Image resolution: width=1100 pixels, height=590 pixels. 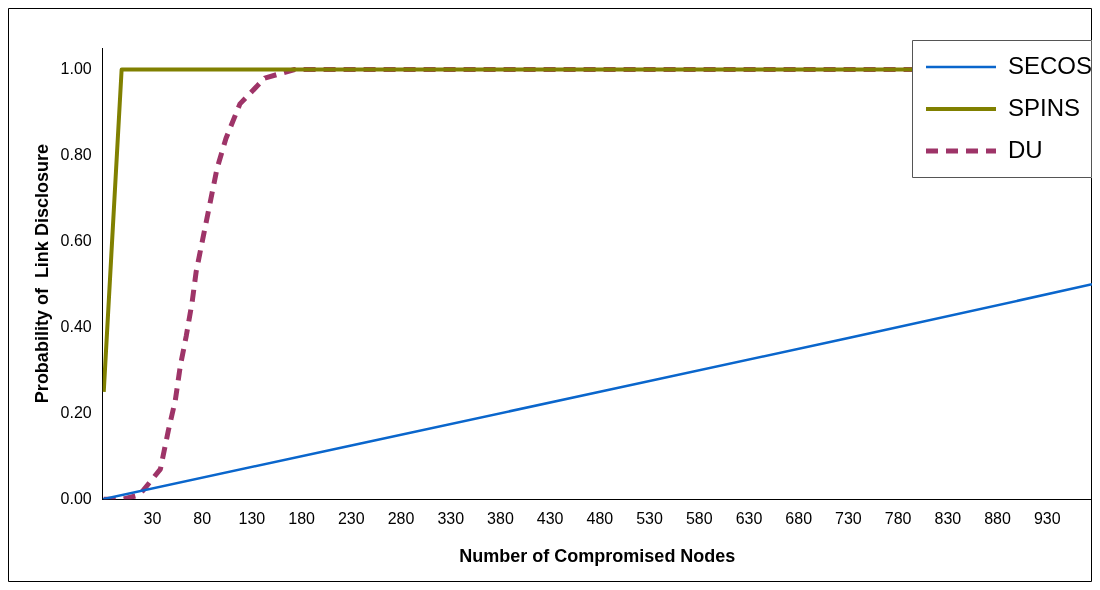 What do you see at coordinates (302, 519) in the screenshot?
I see `x-tick-label: 180` at bounding box center [302, 519].